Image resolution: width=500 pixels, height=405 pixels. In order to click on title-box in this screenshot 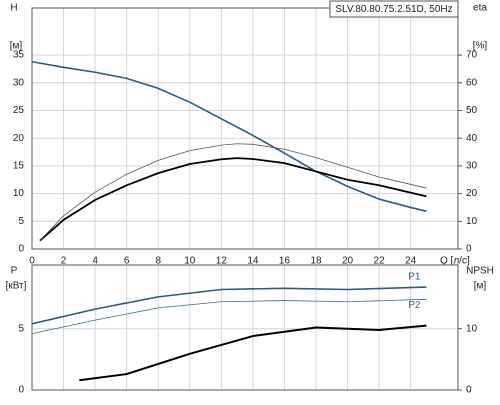, I will do `click(394, 9)`.